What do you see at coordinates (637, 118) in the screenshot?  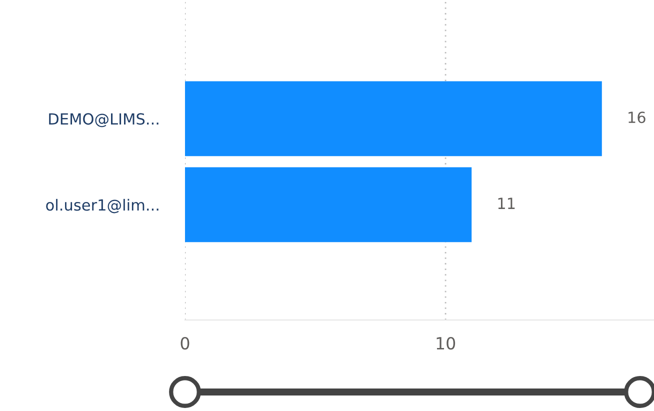 I see `data-label: 16` at bounding box center [637, 118].